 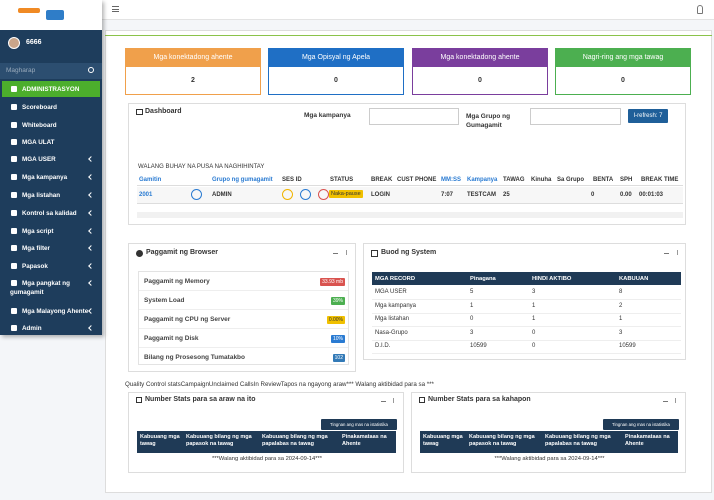 What do you see at coordinates (34, 42) in the screenshot?
I see `user-name: 6666` at bounding box center [34, 42].